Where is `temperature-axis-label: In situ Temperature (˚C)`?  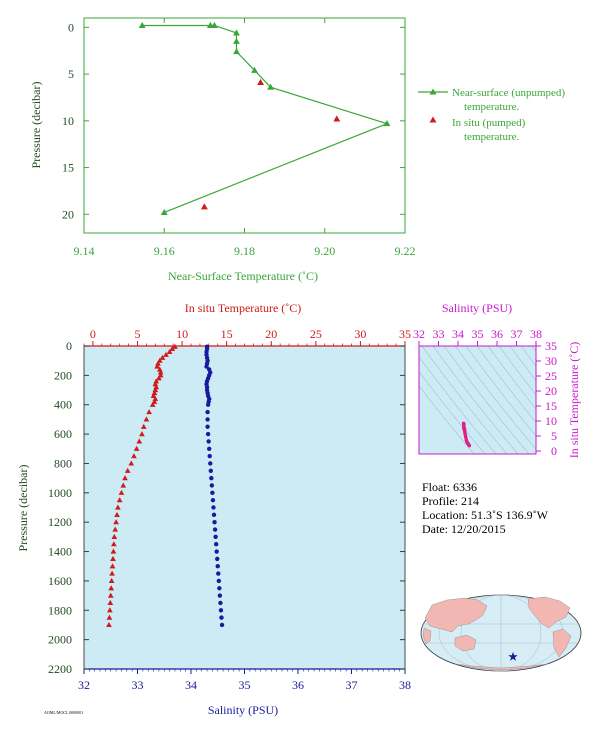 temperature-axis-label: In situ Temperature (˚C) is located at coordinates (243, 308).